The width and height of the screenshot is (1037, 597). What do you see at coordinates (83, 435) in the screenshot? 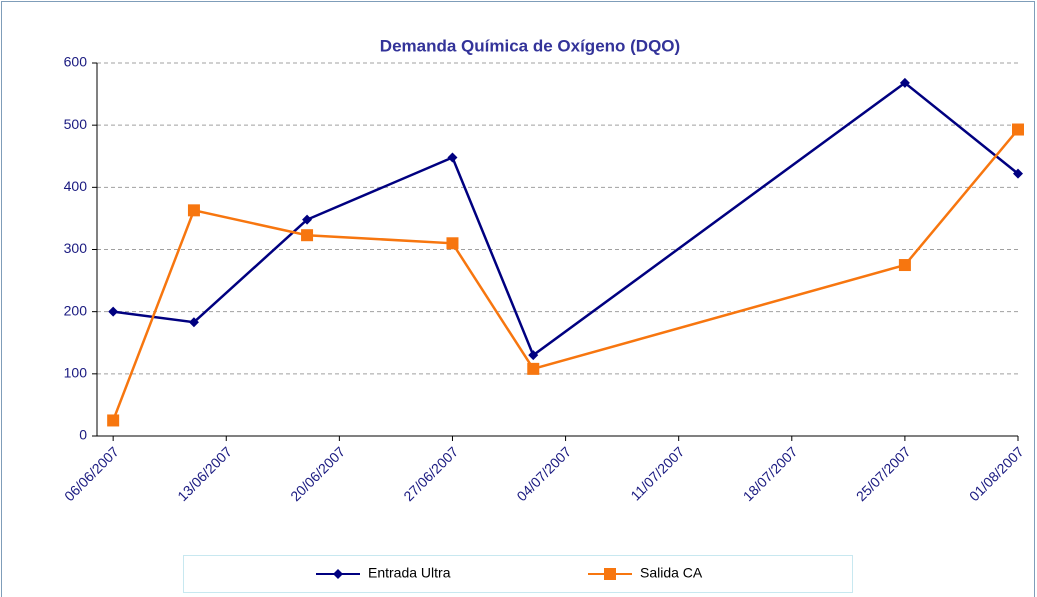
I see `y-tick-label: 0` at bounding box center [83, 435].